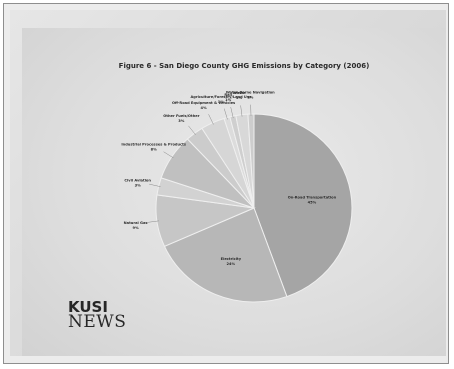 Image resolution: width=454 pixels, height=369 pixels. What do you see at coordinates (239, 98) in the screenshot?
I see `slice-value-label: 2%` at bounding box center [239, 98].